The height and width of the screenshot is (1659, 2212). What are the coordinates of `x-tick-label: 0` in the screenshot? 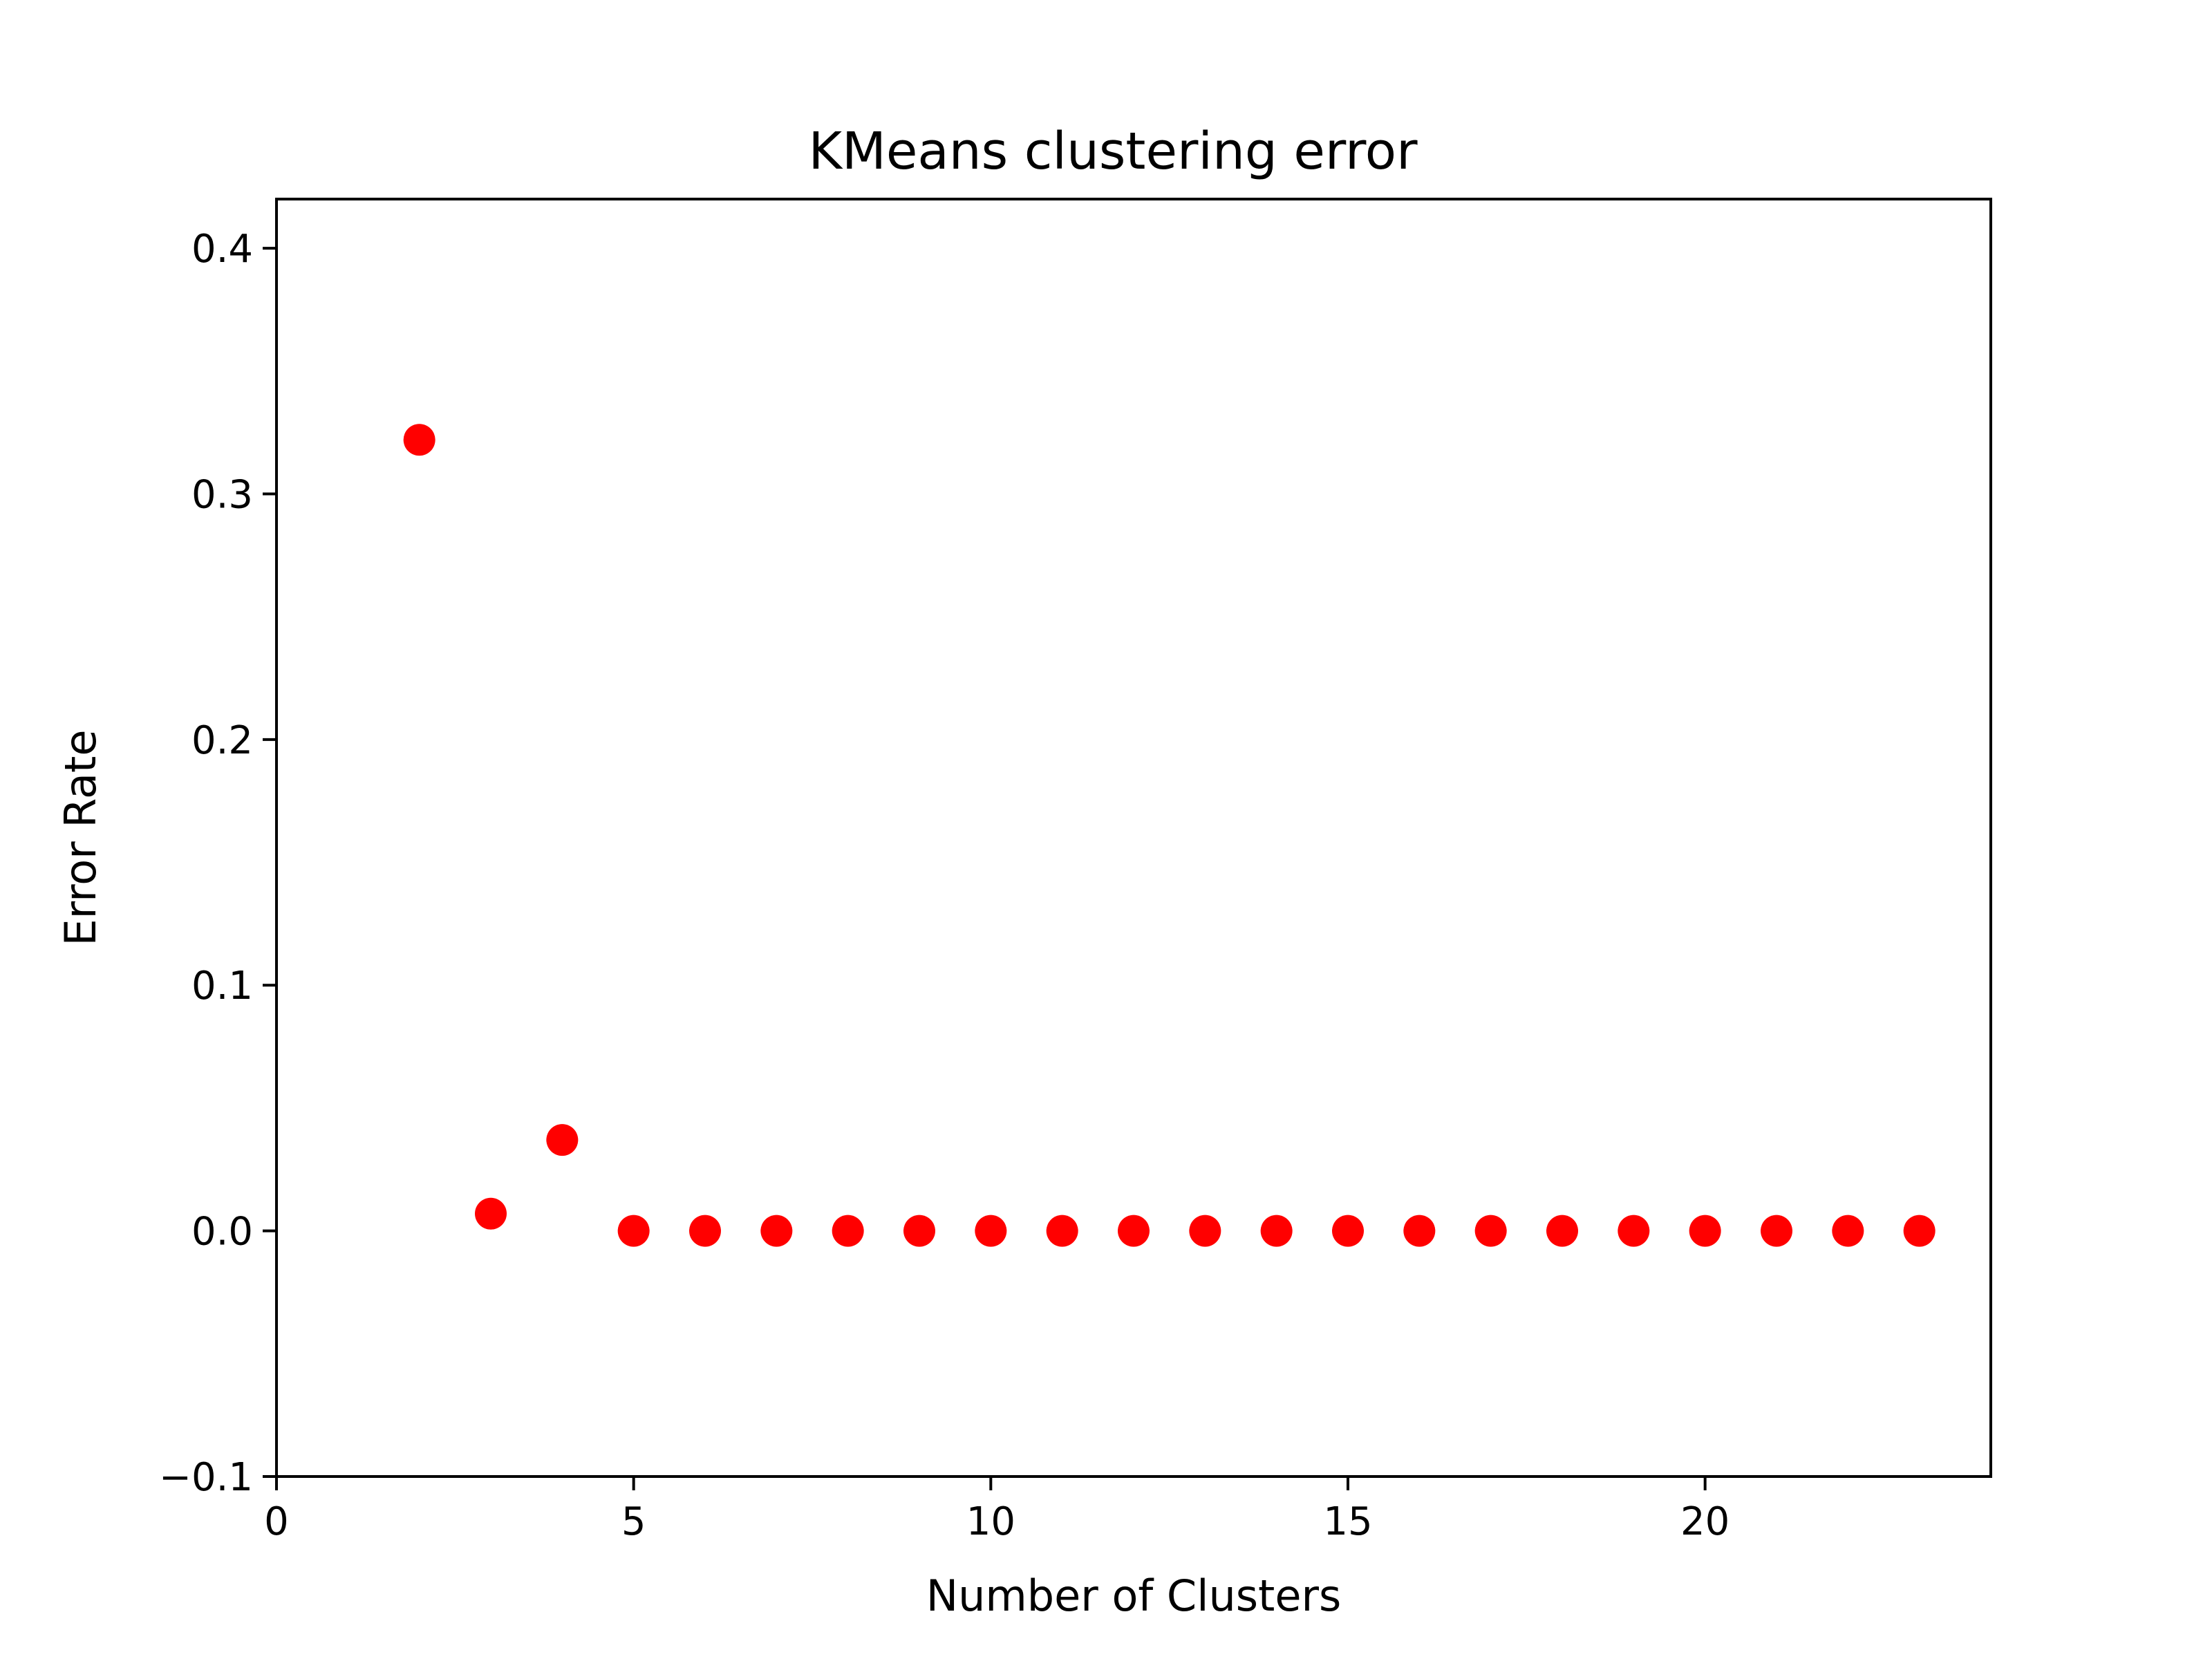 It's located at (276, 1521).